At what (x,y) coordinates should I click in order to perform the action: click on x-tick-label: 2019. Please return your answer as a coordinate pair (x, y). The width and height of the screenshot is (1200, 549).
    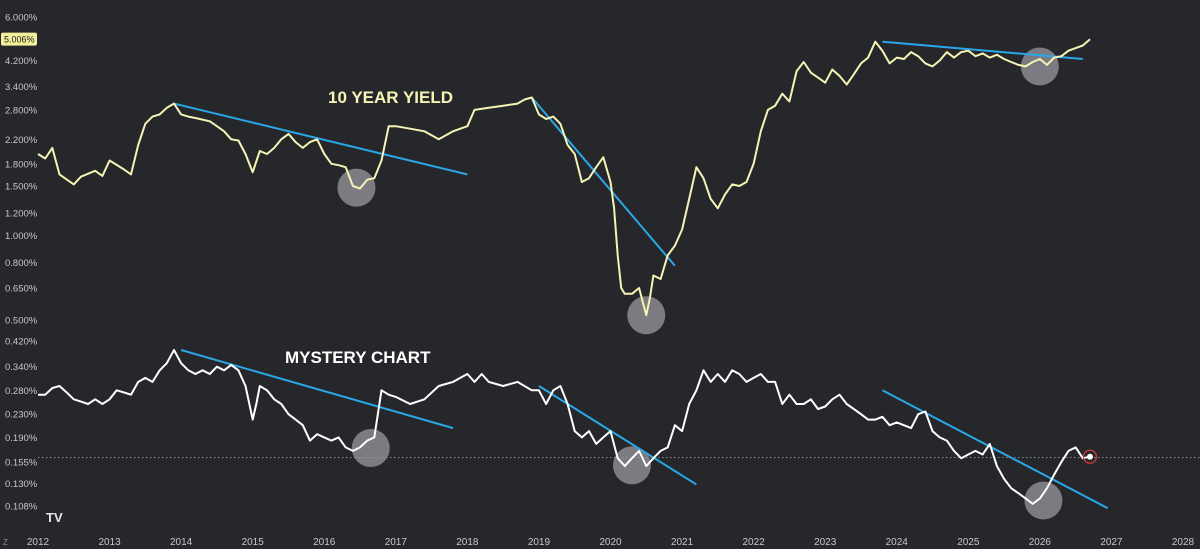
    Looking at the image, I should click on (539, 542).